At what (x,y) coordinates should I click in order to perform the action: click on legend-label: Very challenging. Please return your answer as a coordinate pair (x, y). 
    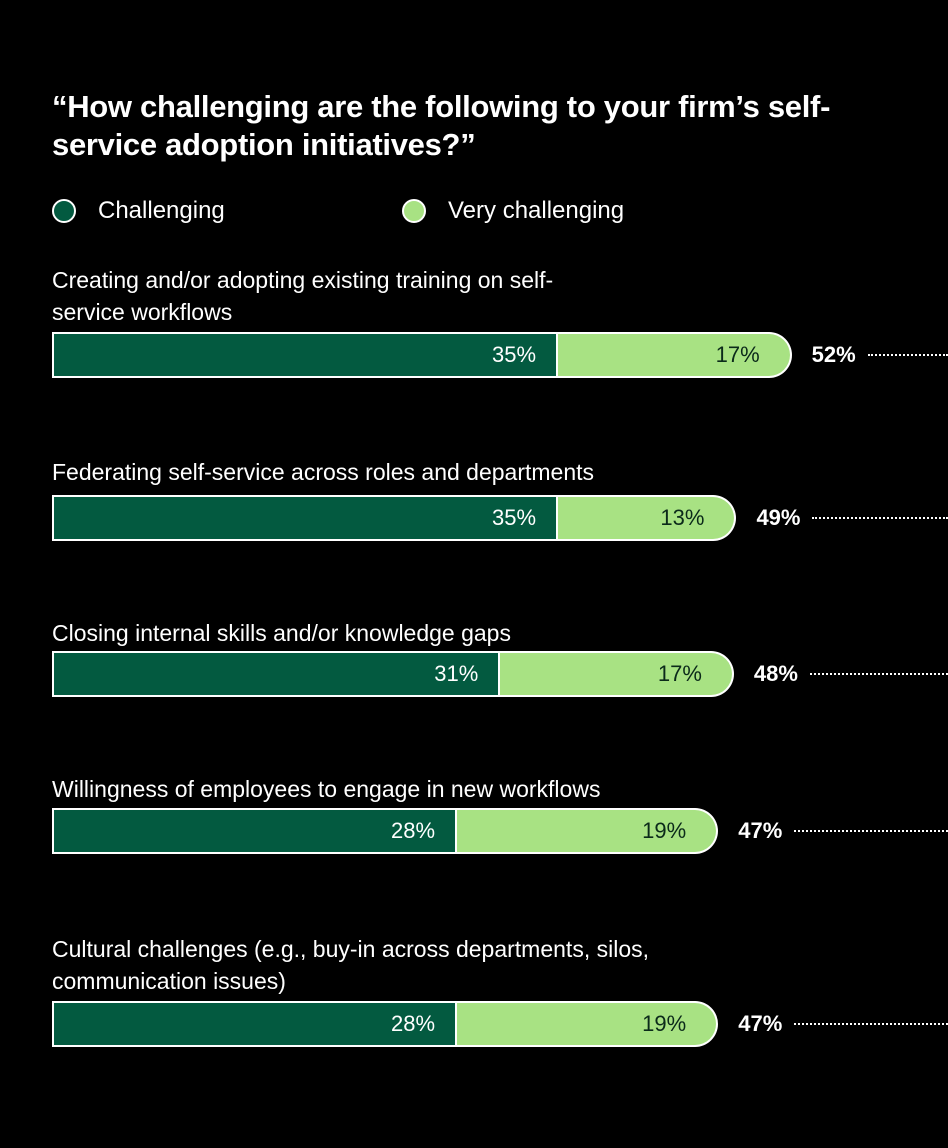
    Looking at the image, I should click on (536, 210).